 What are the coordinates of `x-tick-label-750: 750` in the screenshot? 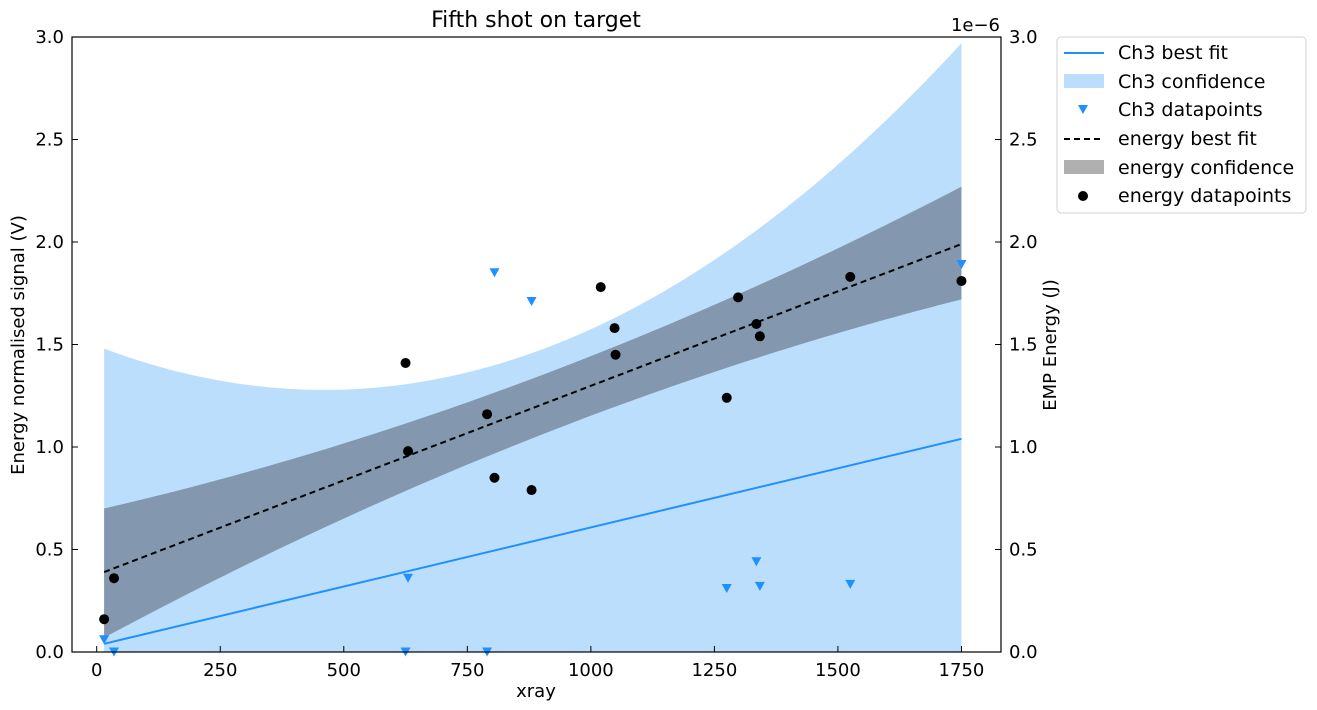 It's located at (467, 670).